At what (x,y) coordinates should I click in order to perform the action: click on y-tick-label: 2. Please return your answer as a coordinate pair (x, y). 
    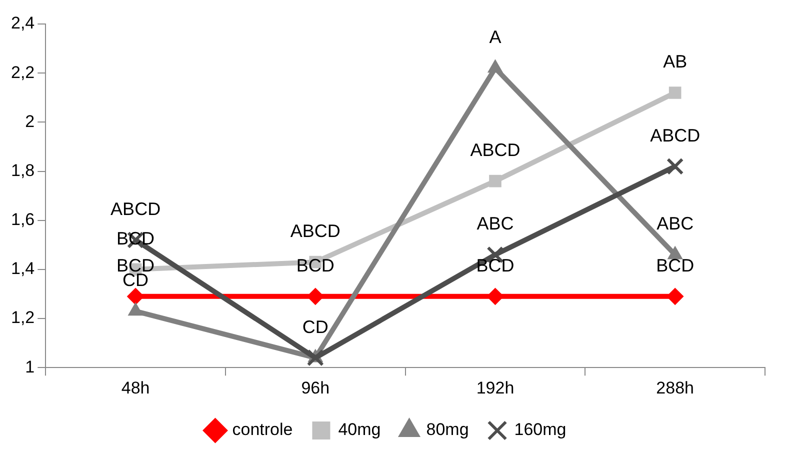
    Looking at the image, I should click on (30, 121).